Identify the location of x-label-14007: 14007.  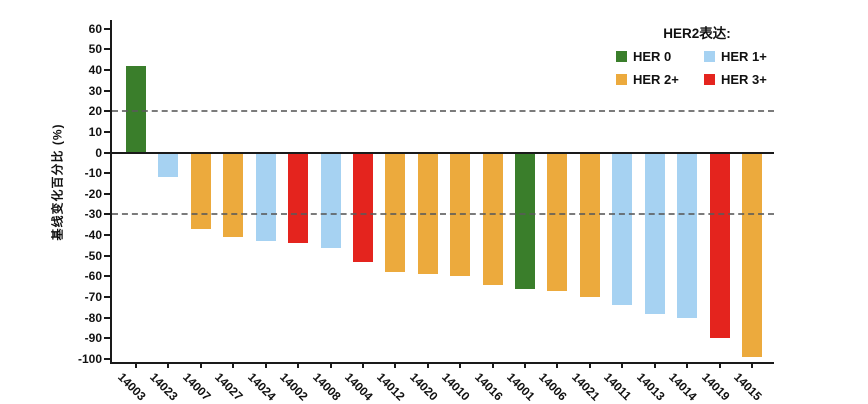
(196, 387).